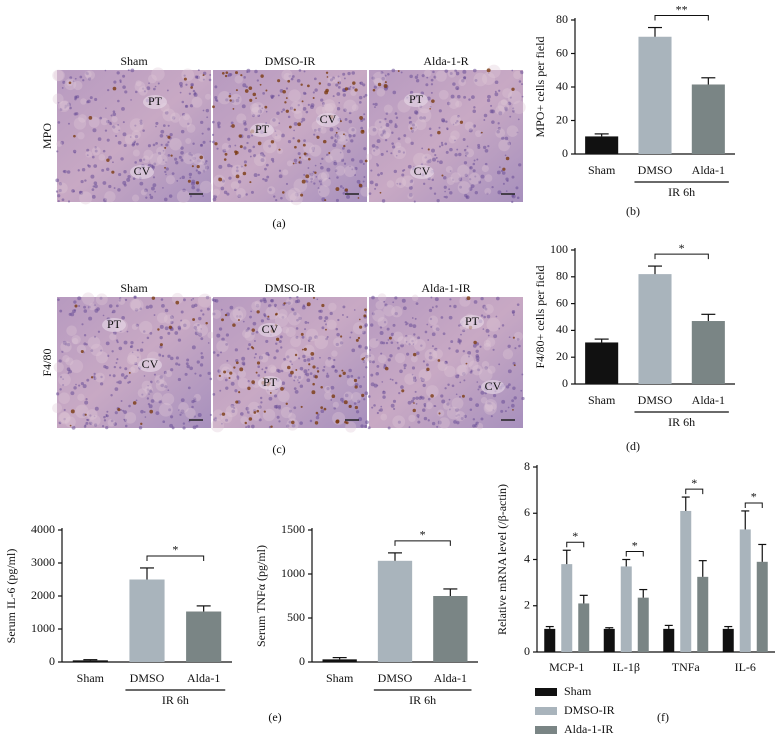 The image size is (783, 751). I want to click on x-tick-label: Alda-1, so click(708, 400).